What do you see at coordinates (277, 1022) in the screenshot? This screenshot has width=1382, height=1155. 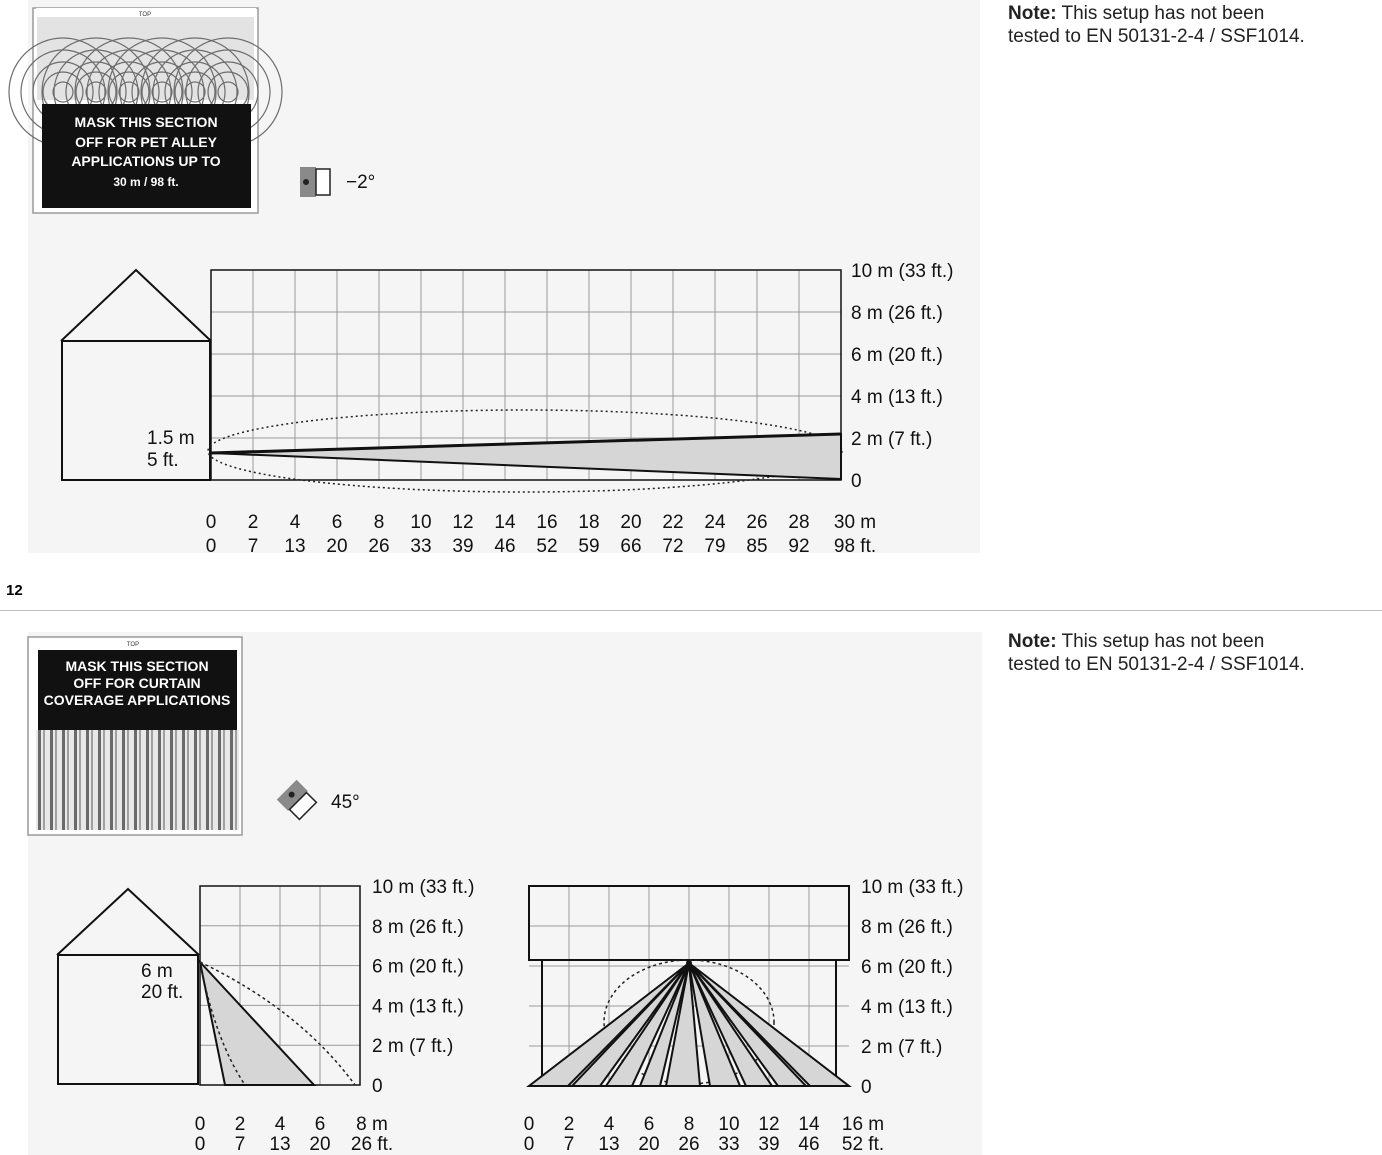 I see `curtain-side-coverage` at bounding box center [277, 1022].